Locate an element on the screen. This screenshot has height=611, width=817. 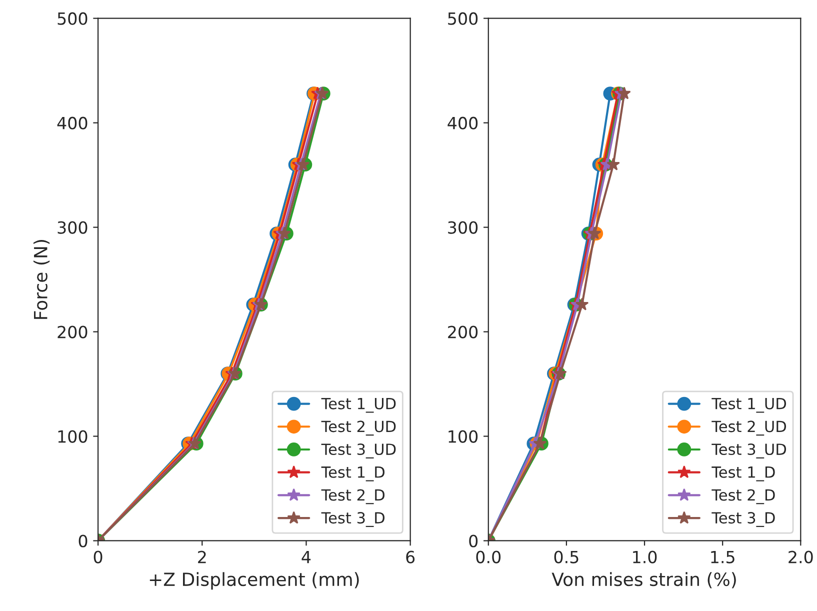
x-axis-title: +Z Displacement (mm) is located at coordinates (254, 581).